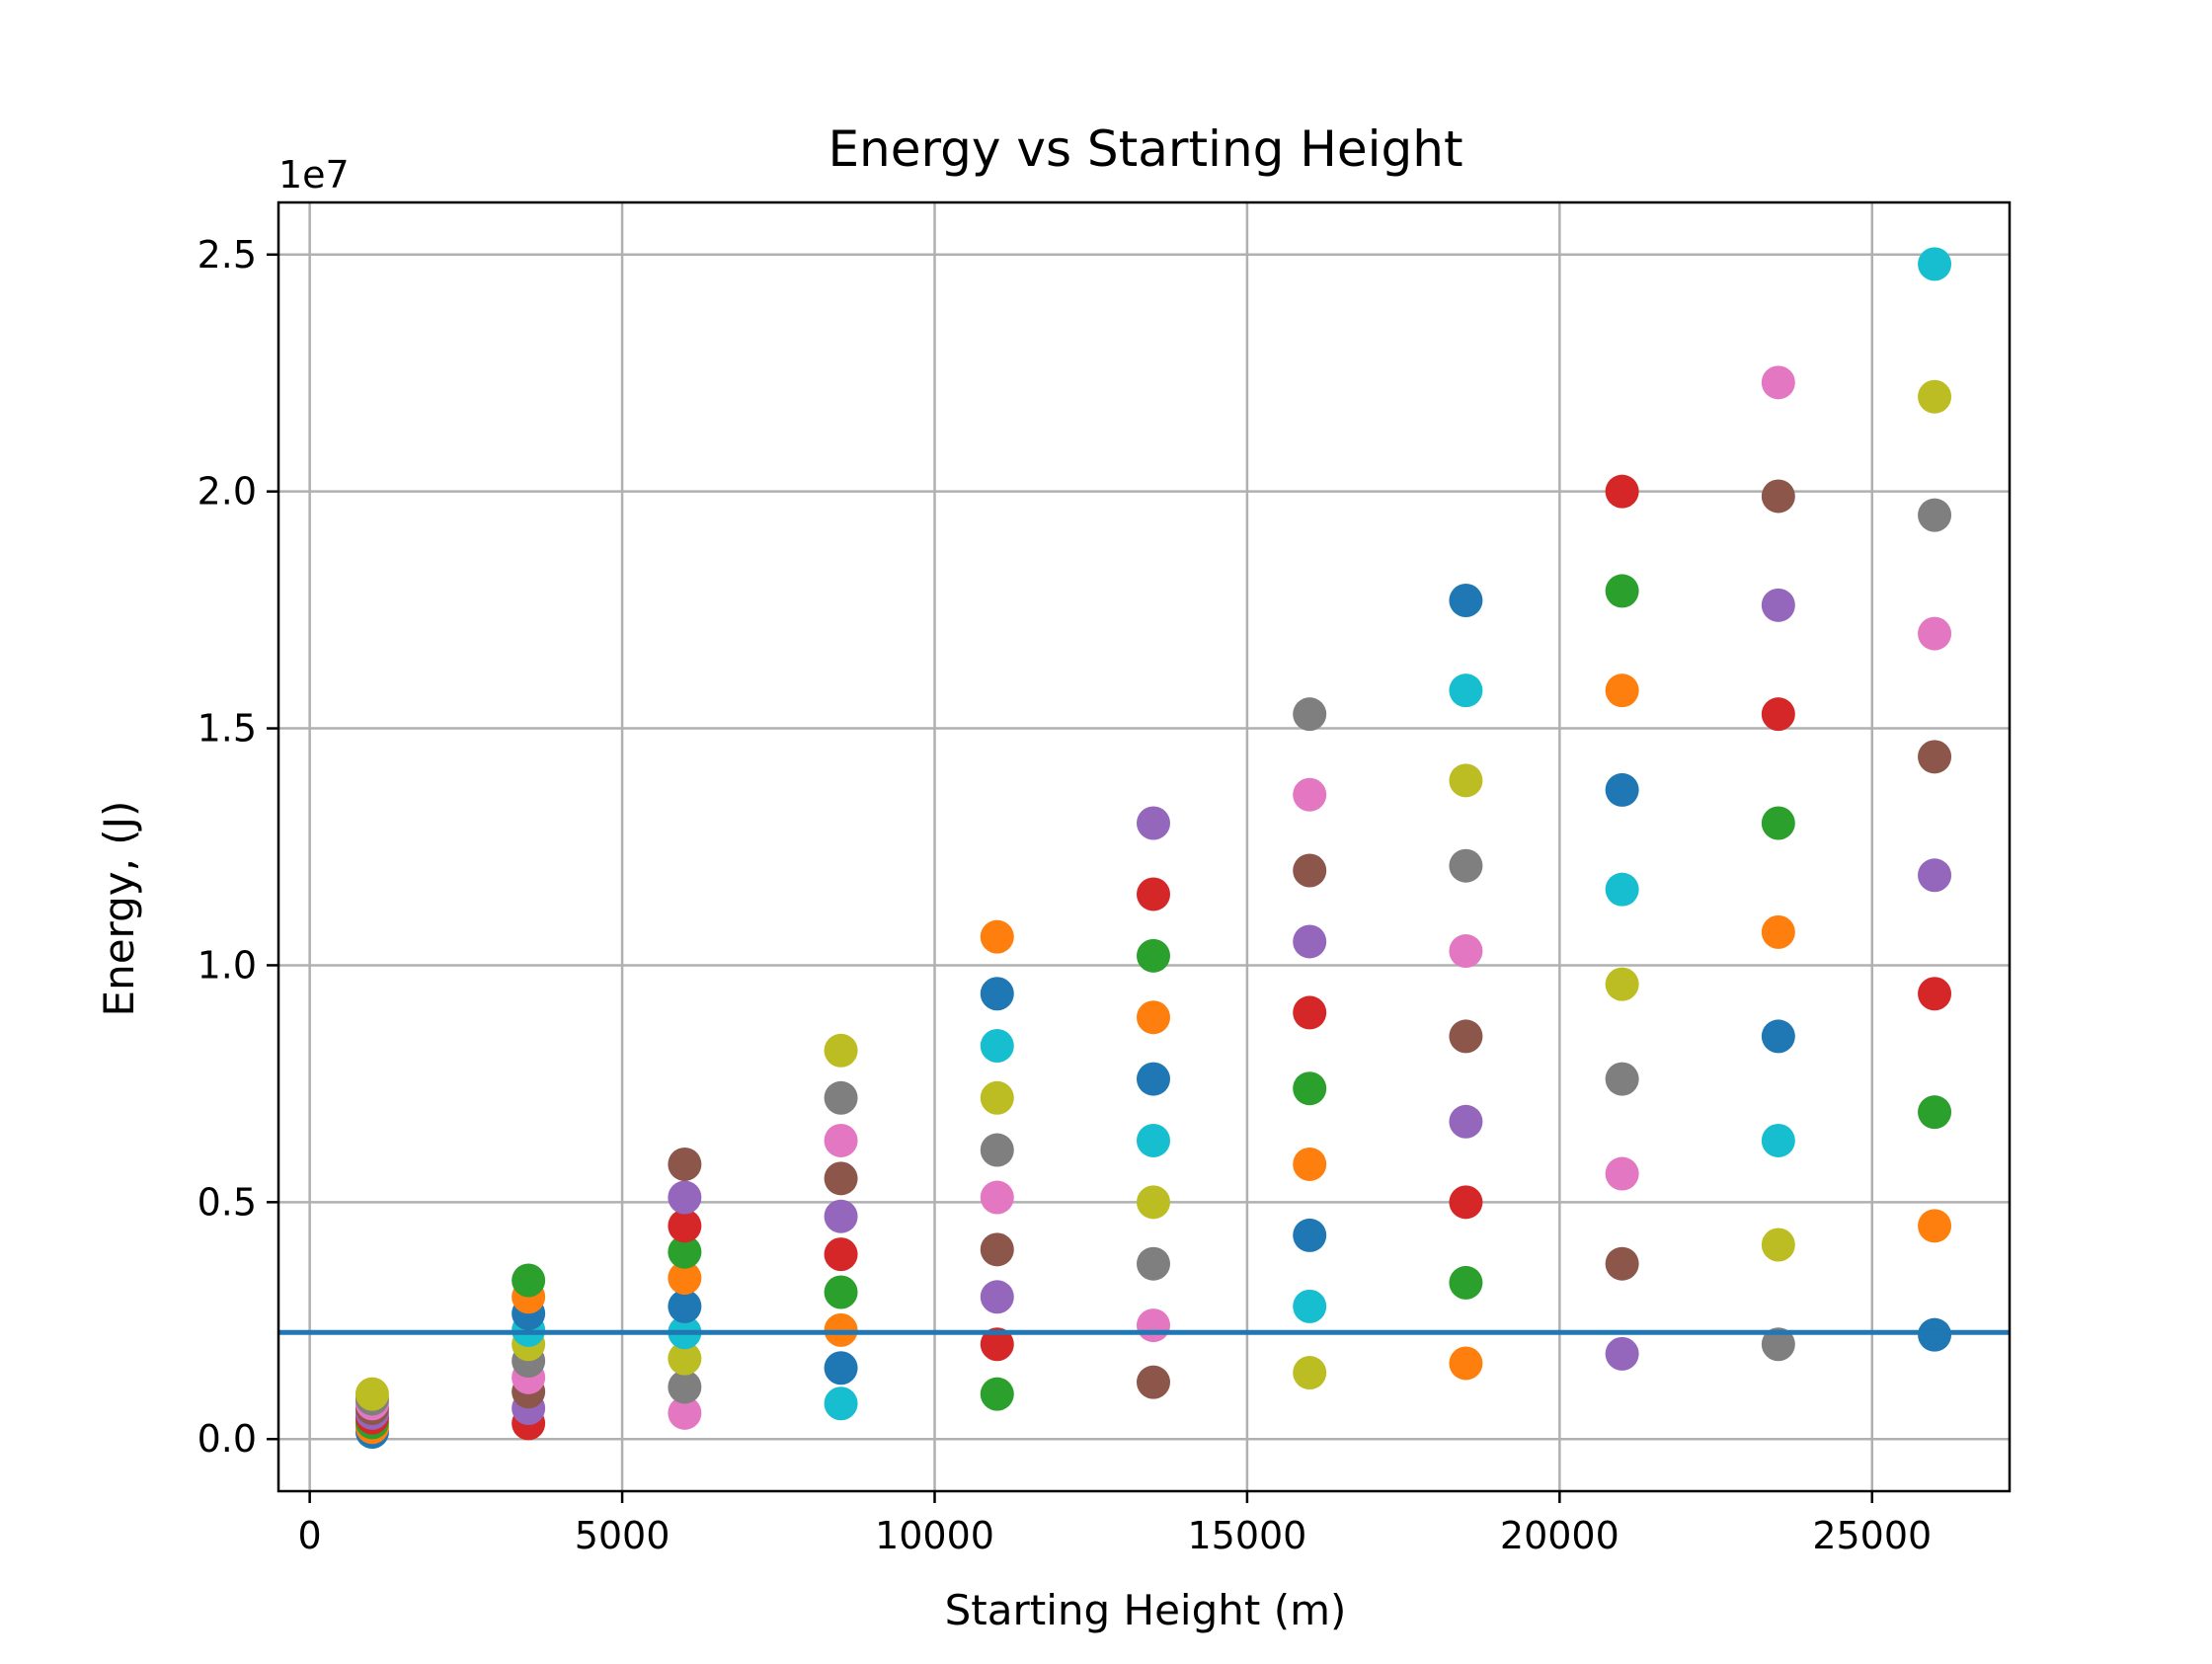 This screenshot has height=1664, width=2212. What do you see at coordinates (119, 909) in the screenshot?
I see `y-axis-label: Energy, (J)` at bounding box center [119, 909].